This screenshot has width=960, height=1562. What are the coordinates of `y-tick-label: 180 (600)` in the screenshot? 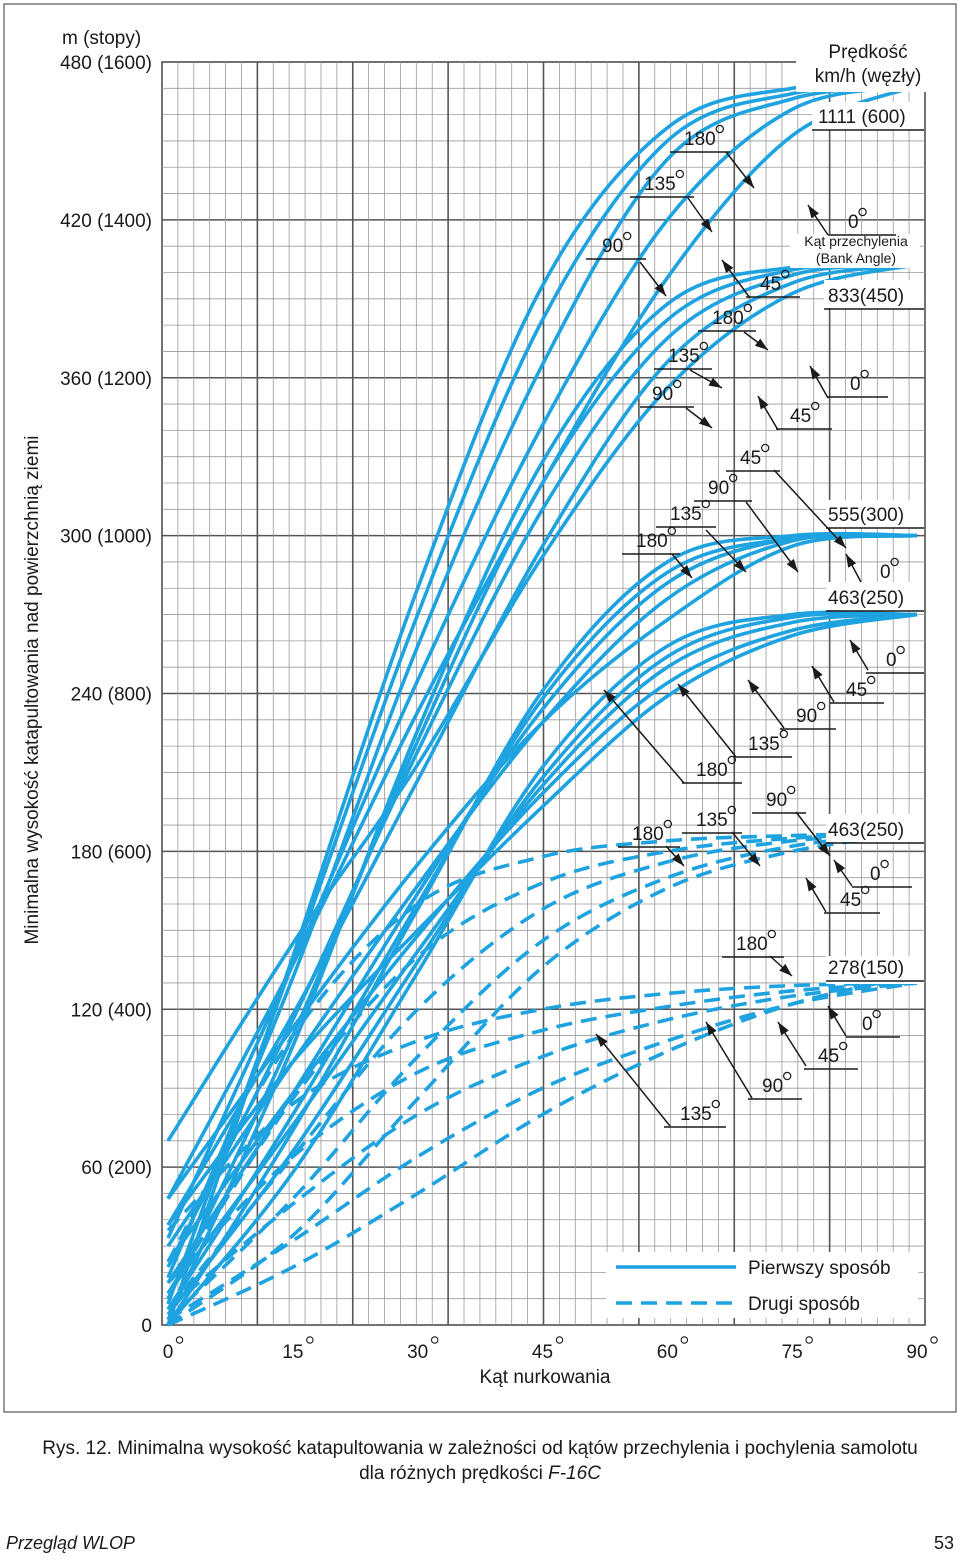 It's located at (111, 852).